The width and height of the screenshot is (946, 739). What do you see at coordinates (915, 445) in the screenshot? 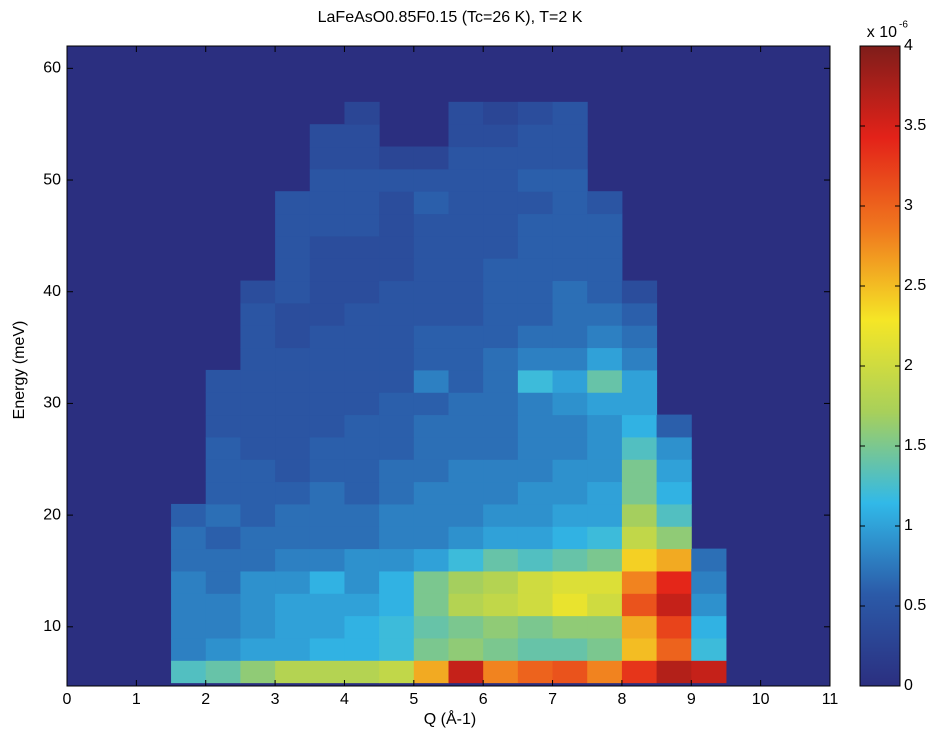
I see `colorbar-tick-label: 1.5` at bounding box center [915, 445].